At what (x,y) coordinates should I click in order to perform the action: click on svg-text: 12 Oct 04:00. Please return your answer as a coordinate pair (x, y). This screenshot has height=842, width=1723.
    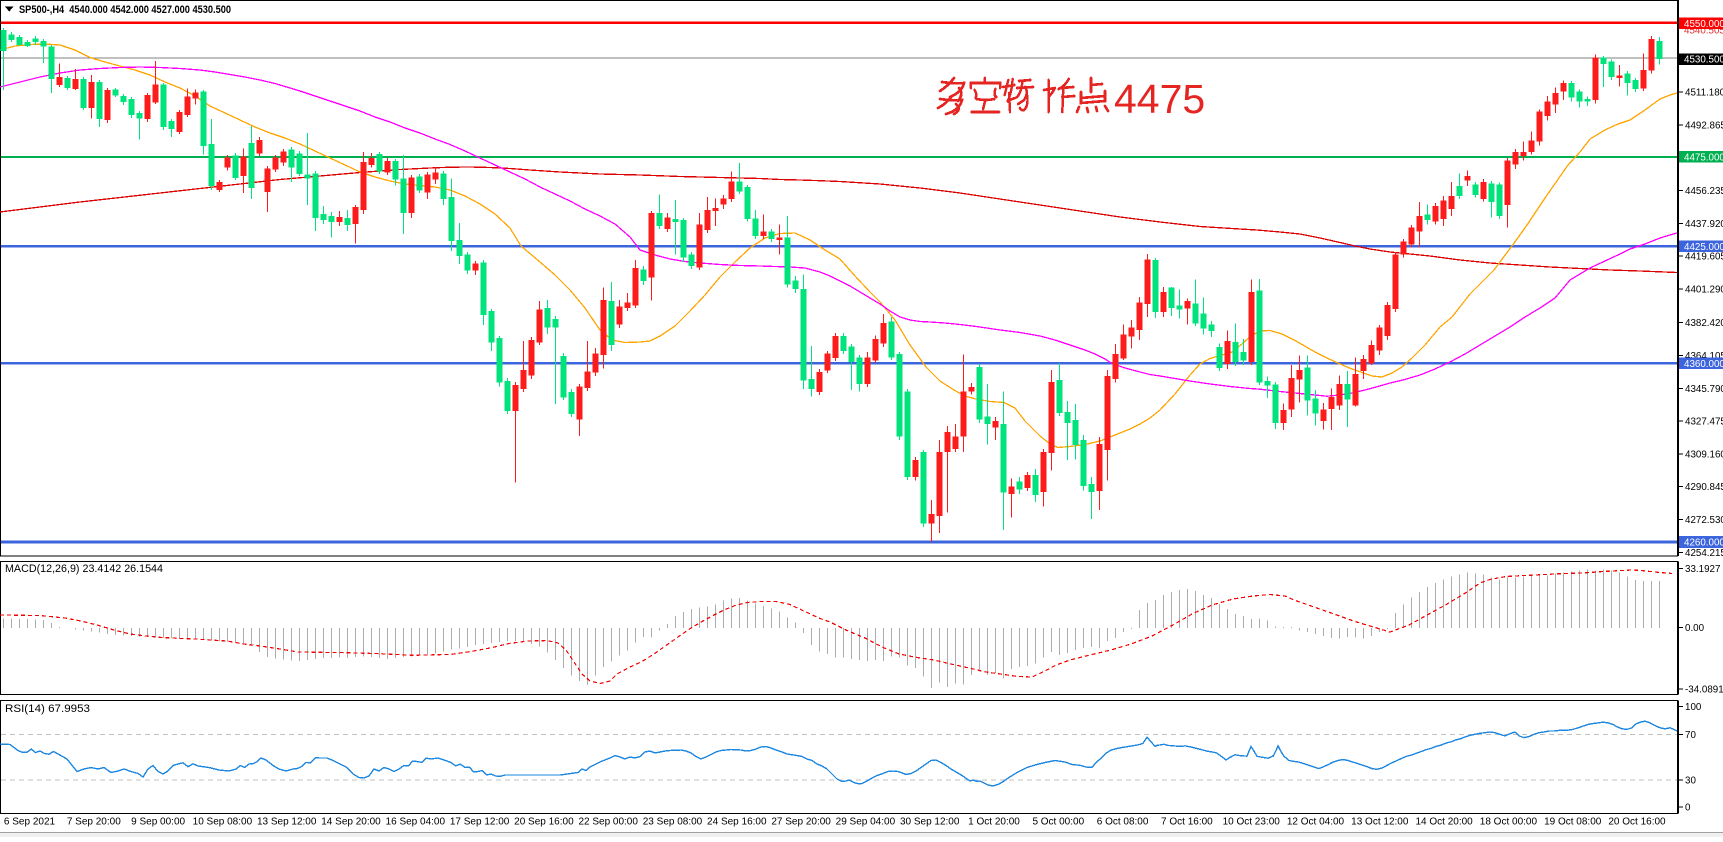
    Looking at the image, I should click on (1316, 822).